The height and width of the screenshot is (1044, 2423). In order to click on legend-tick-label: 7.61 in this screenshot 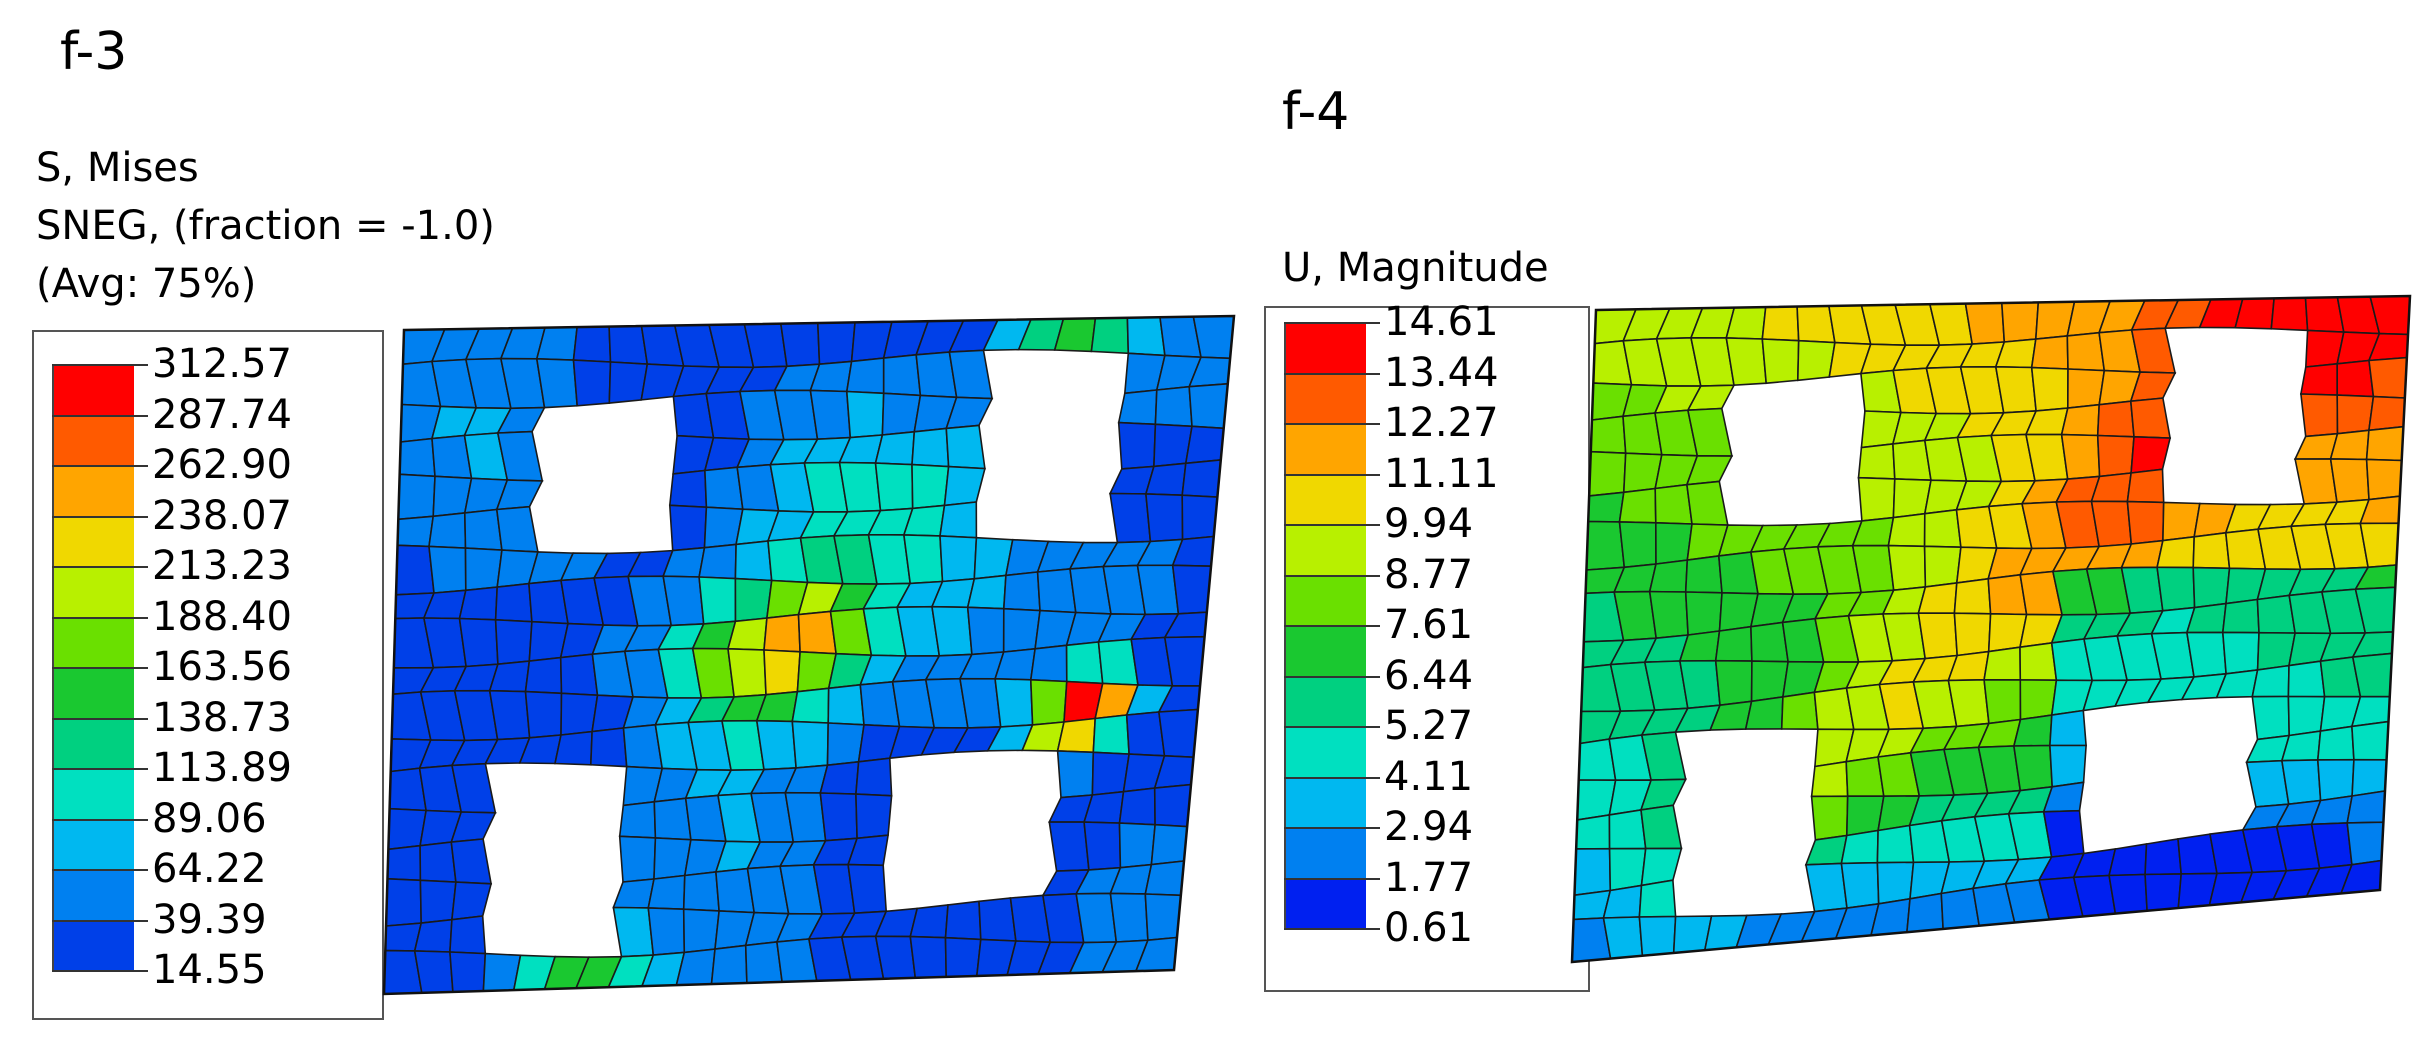, I will do `click(1429, 625)`.